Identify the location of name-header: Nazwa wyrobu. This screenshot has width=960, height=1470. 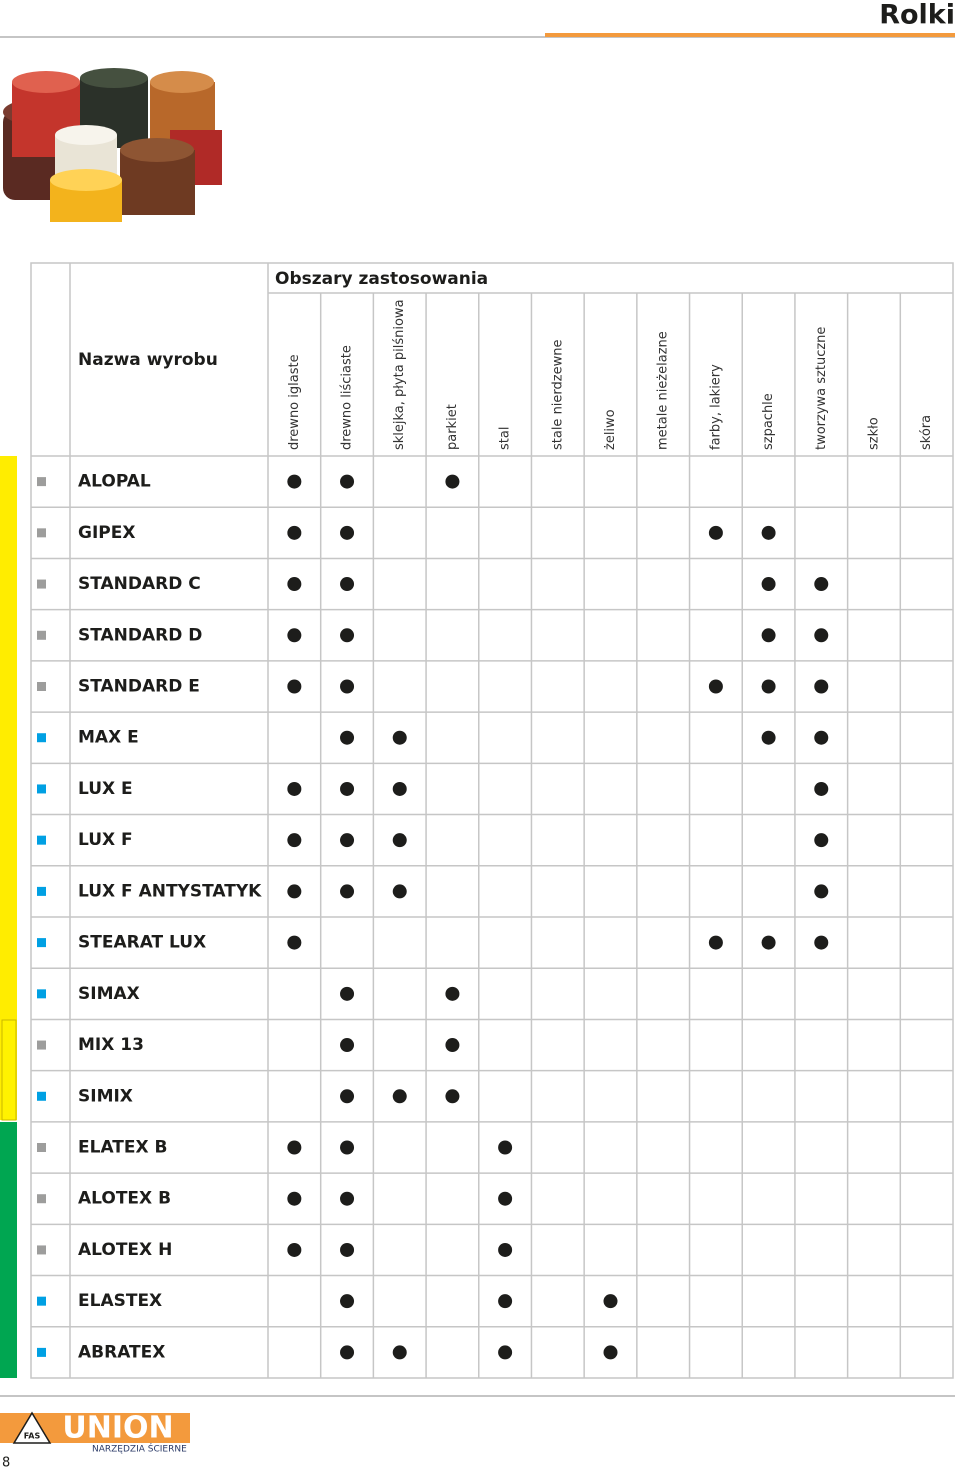
(148, 360).